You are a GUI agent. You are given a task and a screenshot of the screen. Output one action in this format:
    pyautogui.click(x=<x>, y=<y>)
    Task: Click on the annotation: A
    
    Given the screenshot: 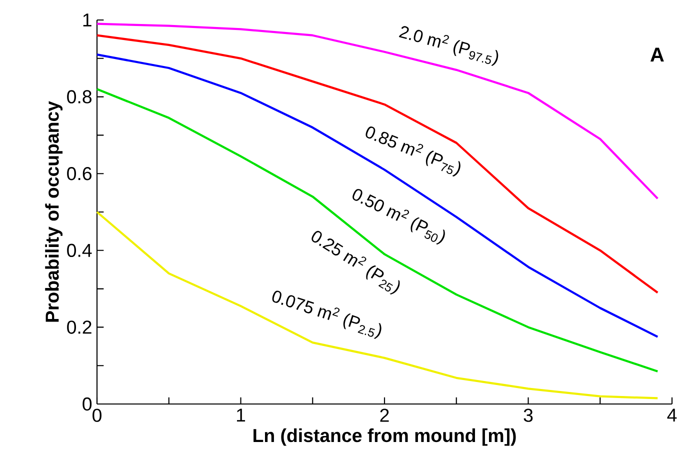 What is the action you would take?
    pyautogui.click(x=657, y=55)
    